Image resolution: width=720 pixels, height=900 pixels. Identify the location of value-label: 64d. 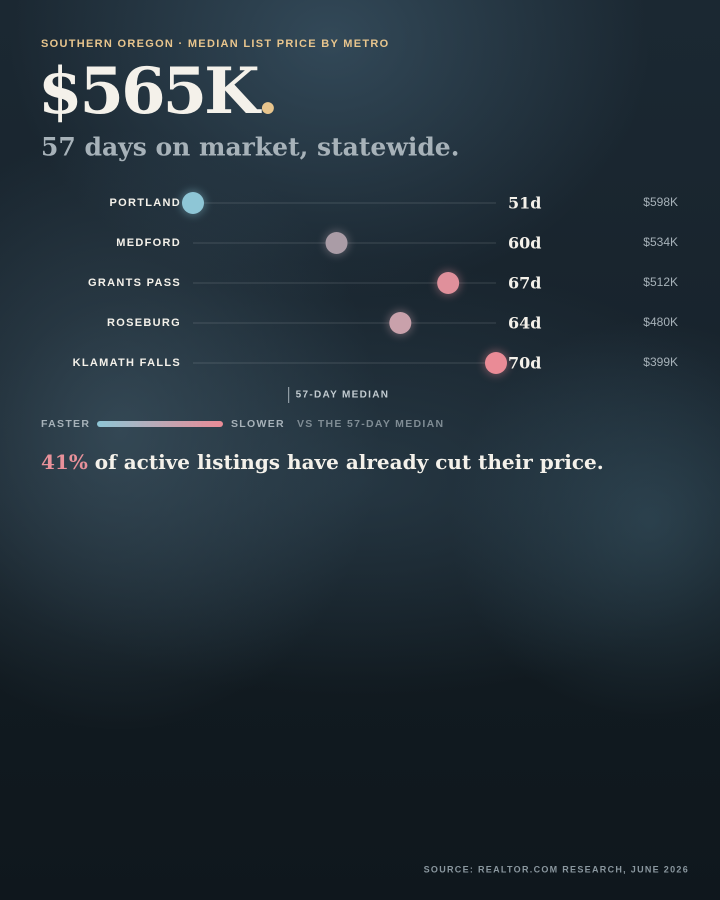
(524, 323).